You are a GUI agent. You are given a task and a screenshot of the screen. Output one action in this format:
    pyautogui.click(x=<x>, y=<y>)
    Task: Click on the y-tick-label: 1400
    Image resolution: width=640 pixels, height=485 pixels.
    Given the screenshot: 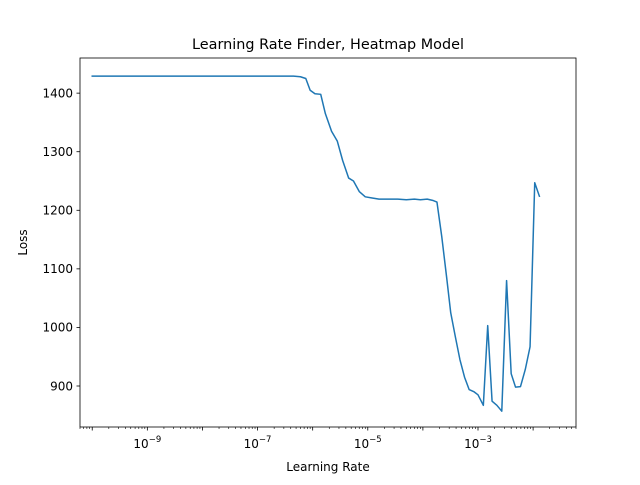 What is the action you would take?
    pyautogui.click(x=57, y=93)
    